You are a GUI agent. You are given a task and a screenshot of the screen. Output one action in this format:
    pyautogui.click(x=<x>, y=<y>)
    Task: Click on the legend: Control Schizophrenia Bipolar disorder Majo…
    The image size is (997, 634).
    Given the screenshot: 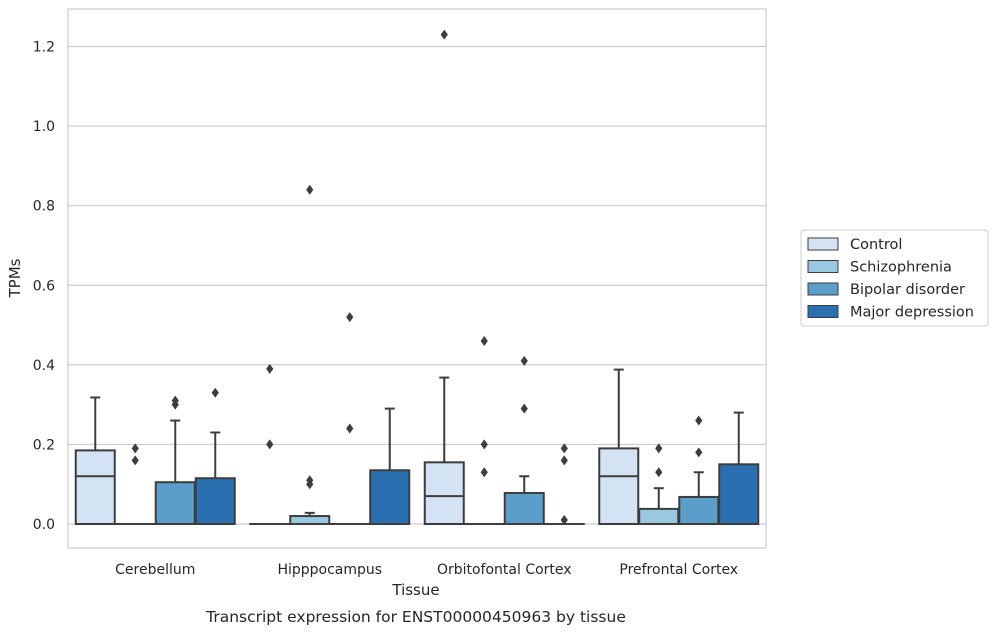 What is the action you would take?
    pyautogui.click(x=894, y=278)
    